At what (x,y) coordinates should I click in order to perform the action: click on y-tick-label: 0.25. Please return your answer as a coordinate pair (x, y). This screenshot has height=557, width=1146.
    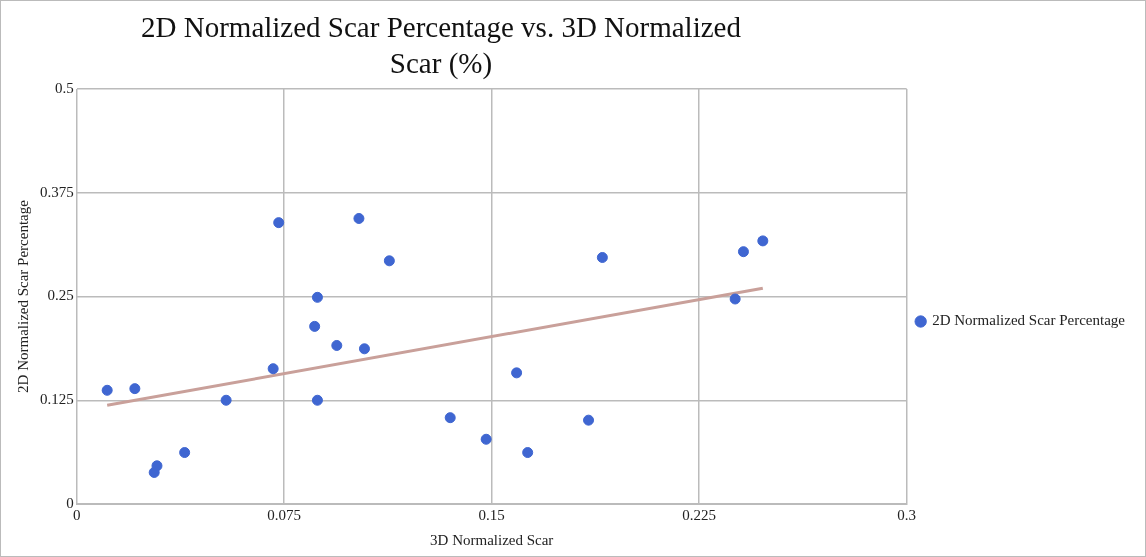
    Looking at the image, I should click on (60, 295).